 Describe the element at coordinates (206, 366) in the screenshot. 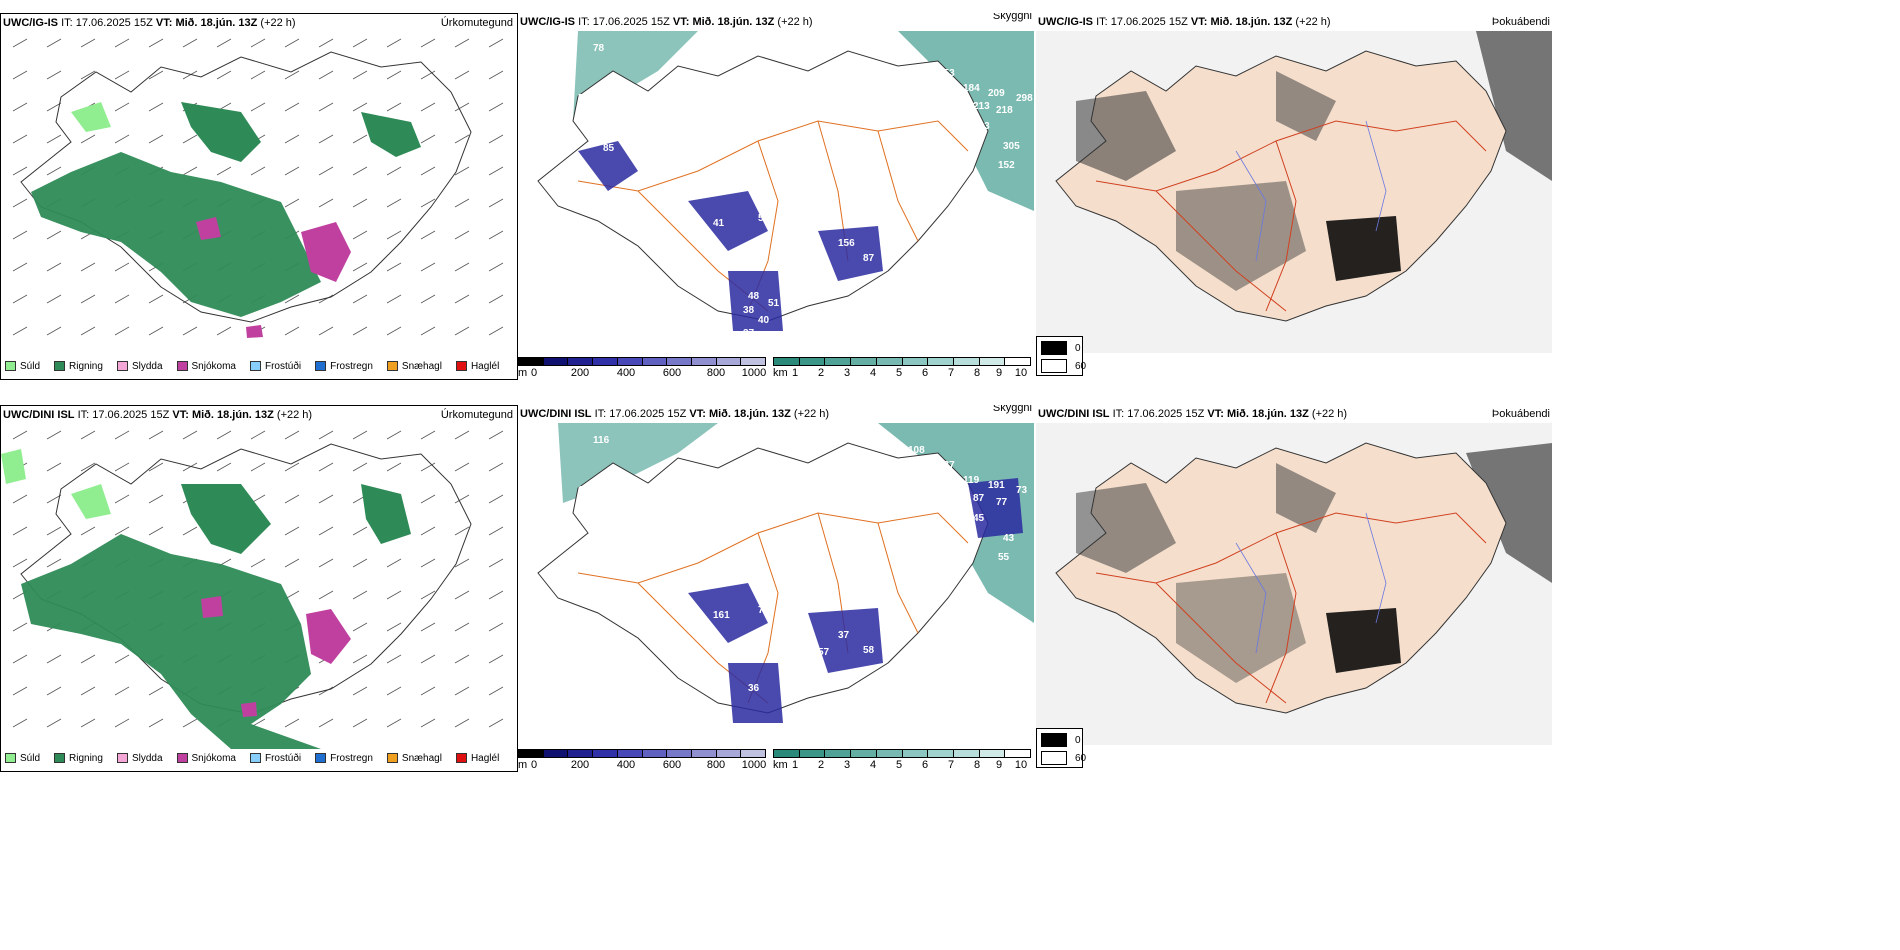

I see `legend-item: Snjókoma` at that location.